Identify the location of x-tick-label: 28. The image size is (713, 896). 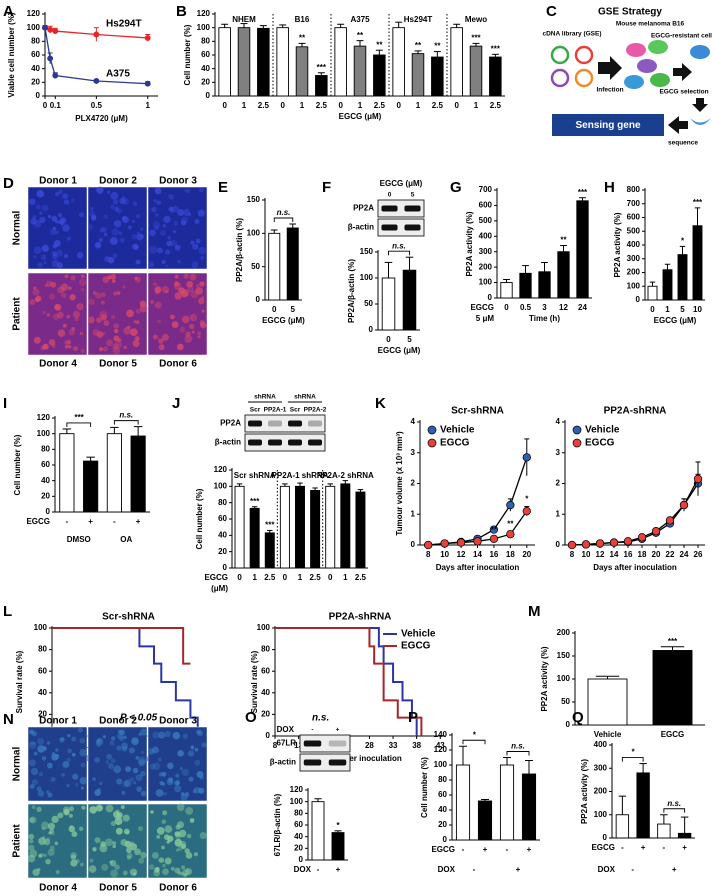
(369, 745).